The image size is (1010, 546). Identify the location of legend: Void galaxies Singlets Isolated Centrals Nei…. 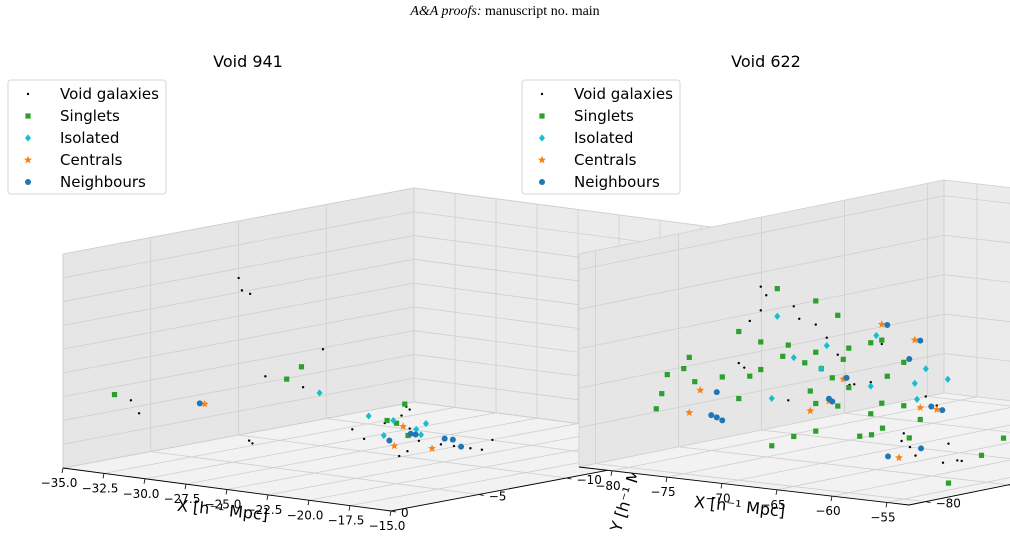
(601, 137).